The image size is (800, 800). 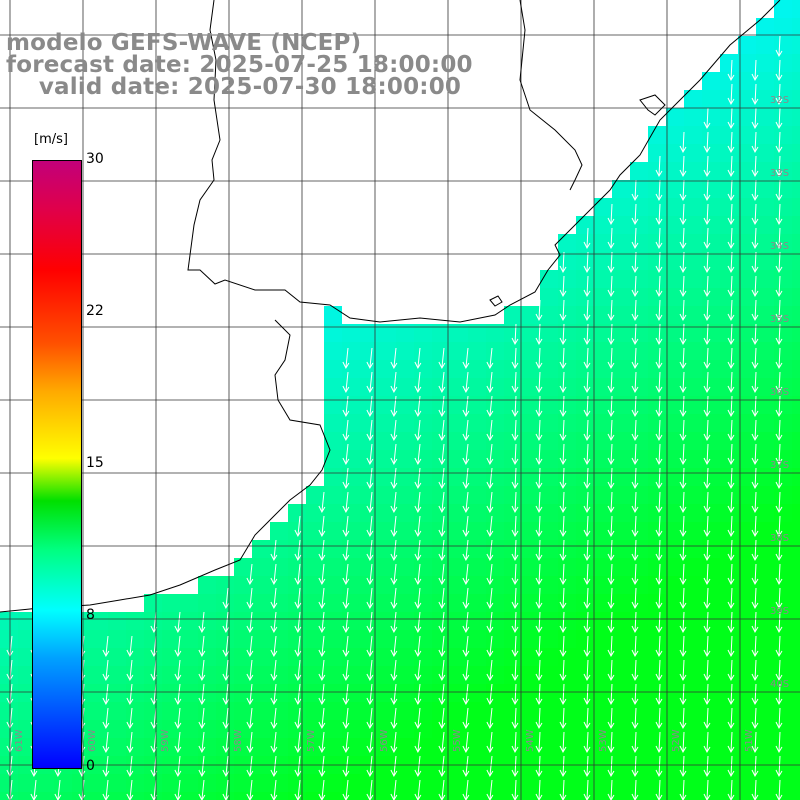 What do you see at coordinates (90, 615) in the screenshot?
I see `colorbar-tick-8: 8` at bounding box center [90, 615].